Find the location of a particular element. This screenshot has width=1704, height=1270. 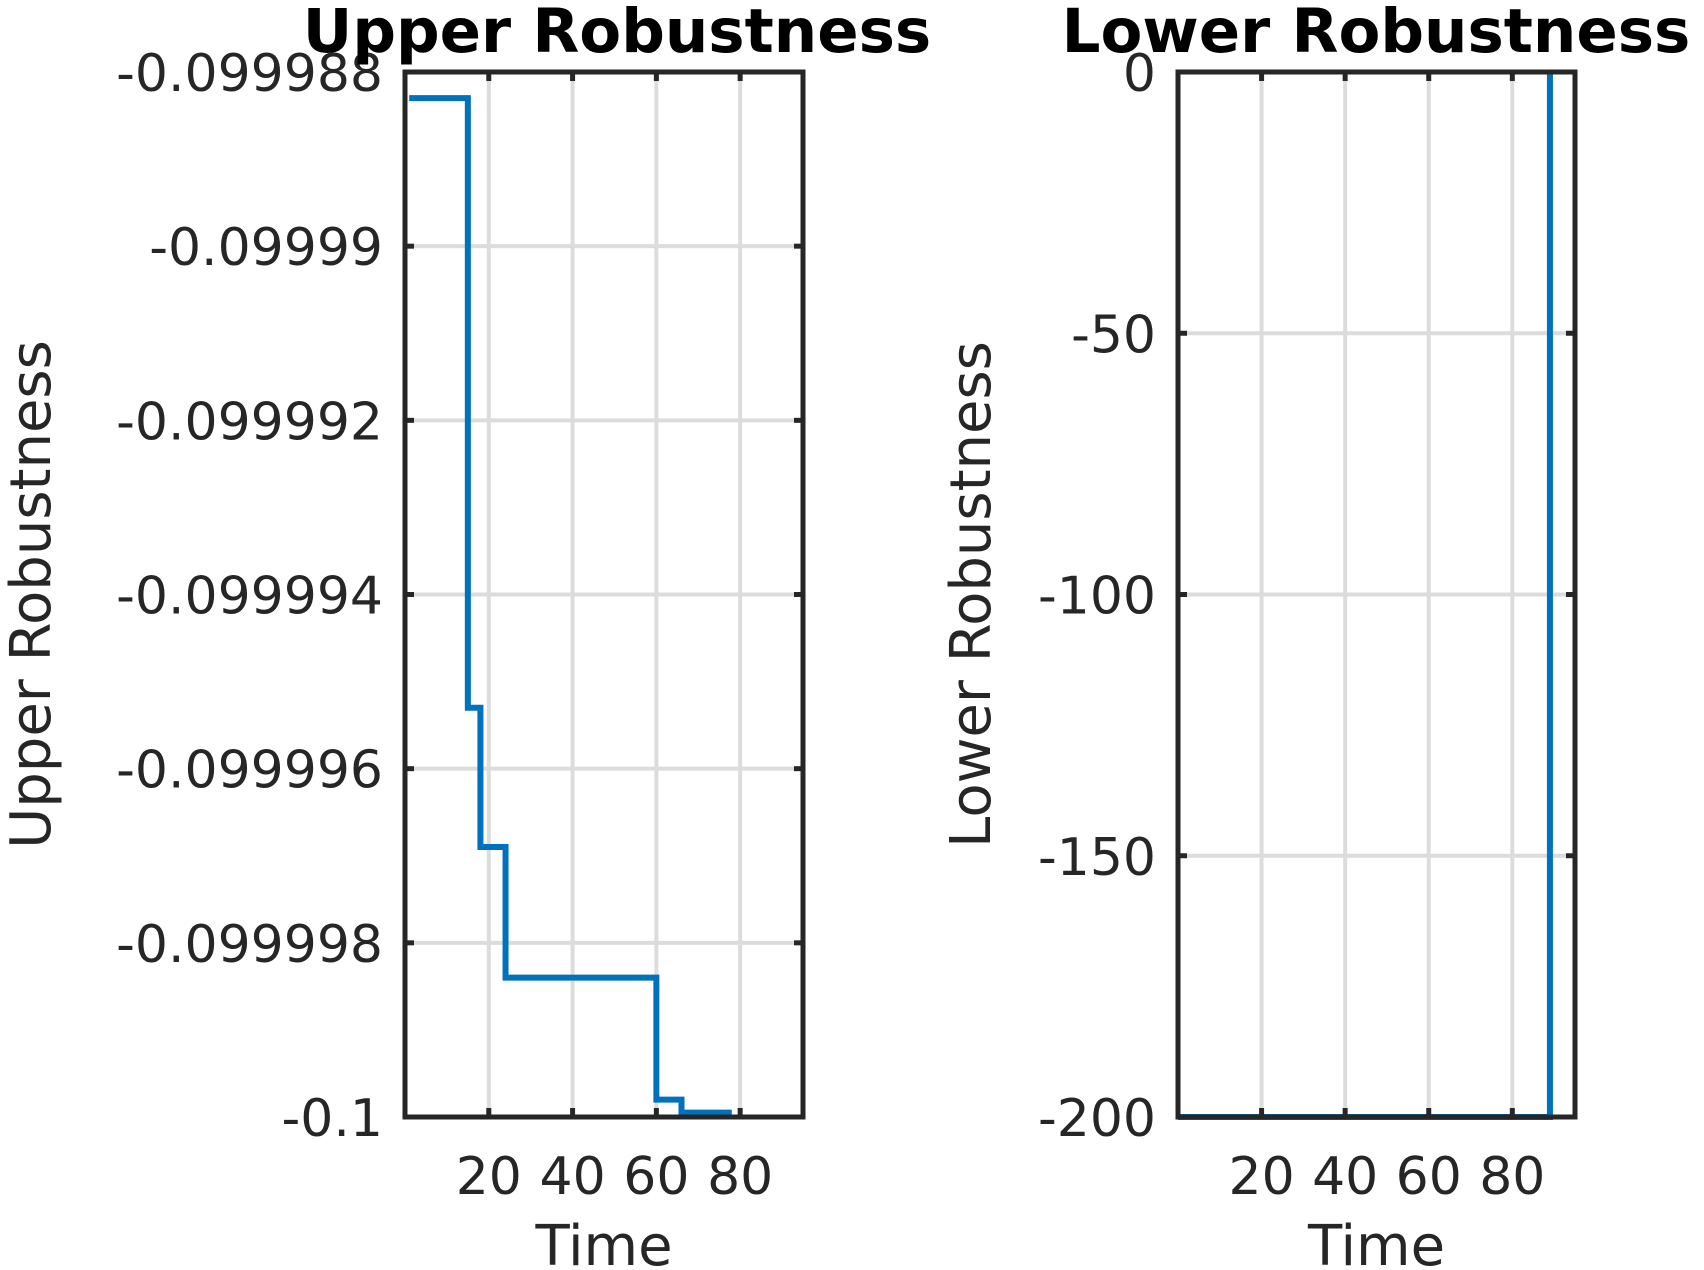

y-tick-label: -0.099994 is located at coordinates (249, 597).